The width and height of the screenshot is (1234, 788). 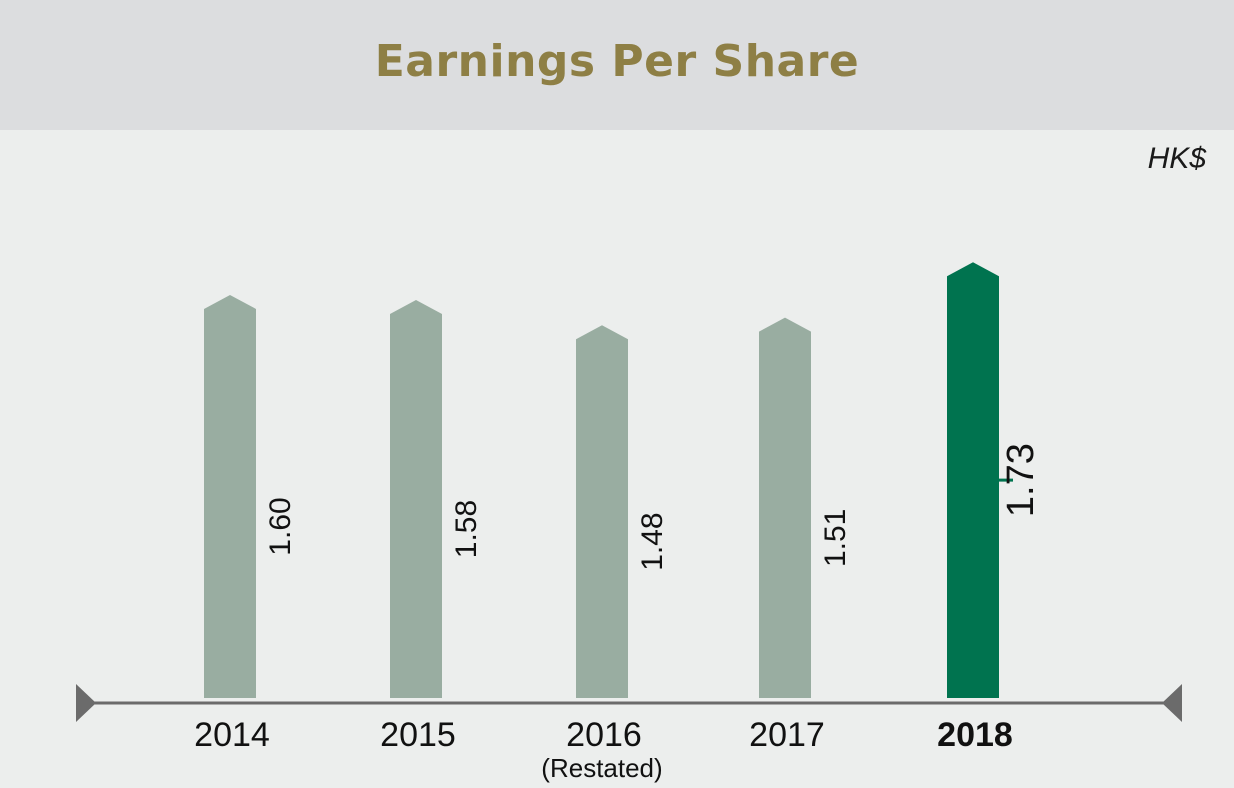 What do you see at coordinates (617, 61) in the screenshot?
I see `chart-title: Earnings Per Share` at bounding box center [617, 61].